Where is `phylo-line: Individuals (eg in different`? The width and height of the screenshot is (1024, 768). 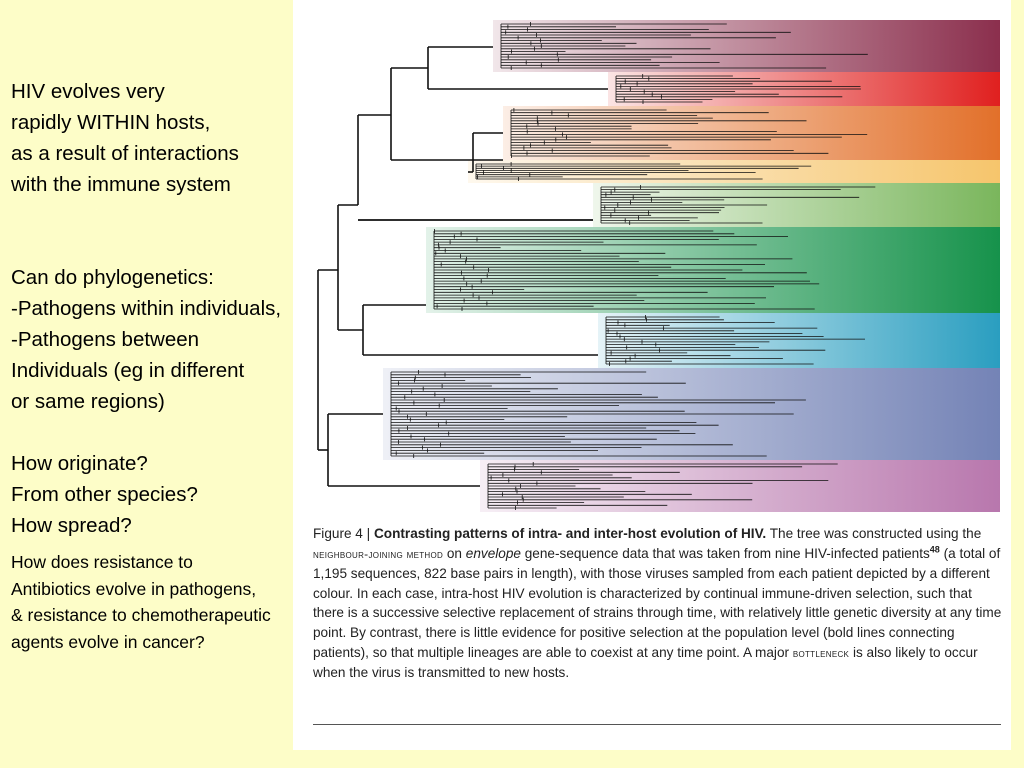 phylo-line: Individuals (eg in different is located at coordinates (128, 370).